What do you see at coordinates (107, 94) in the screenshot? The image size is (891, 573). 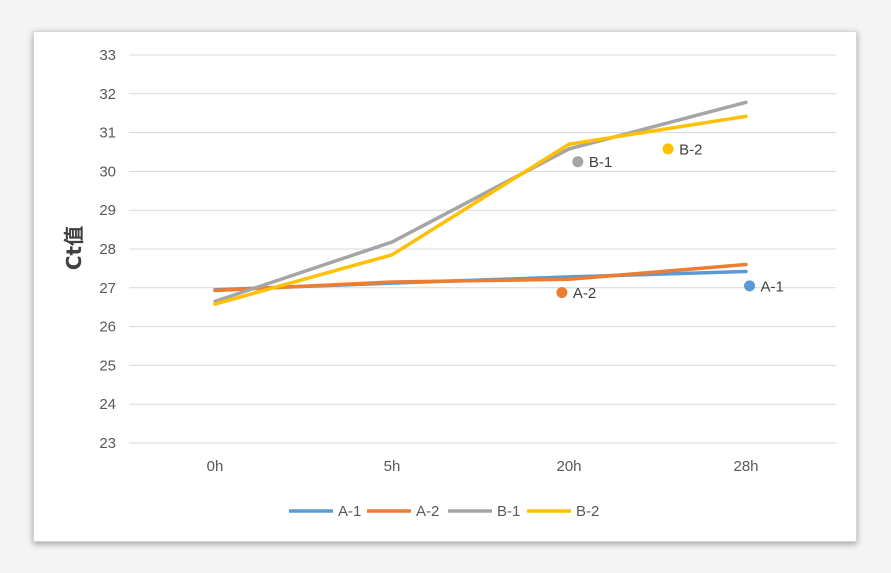 I see `y-tick-label: 32` at bounding box center [107, 94].